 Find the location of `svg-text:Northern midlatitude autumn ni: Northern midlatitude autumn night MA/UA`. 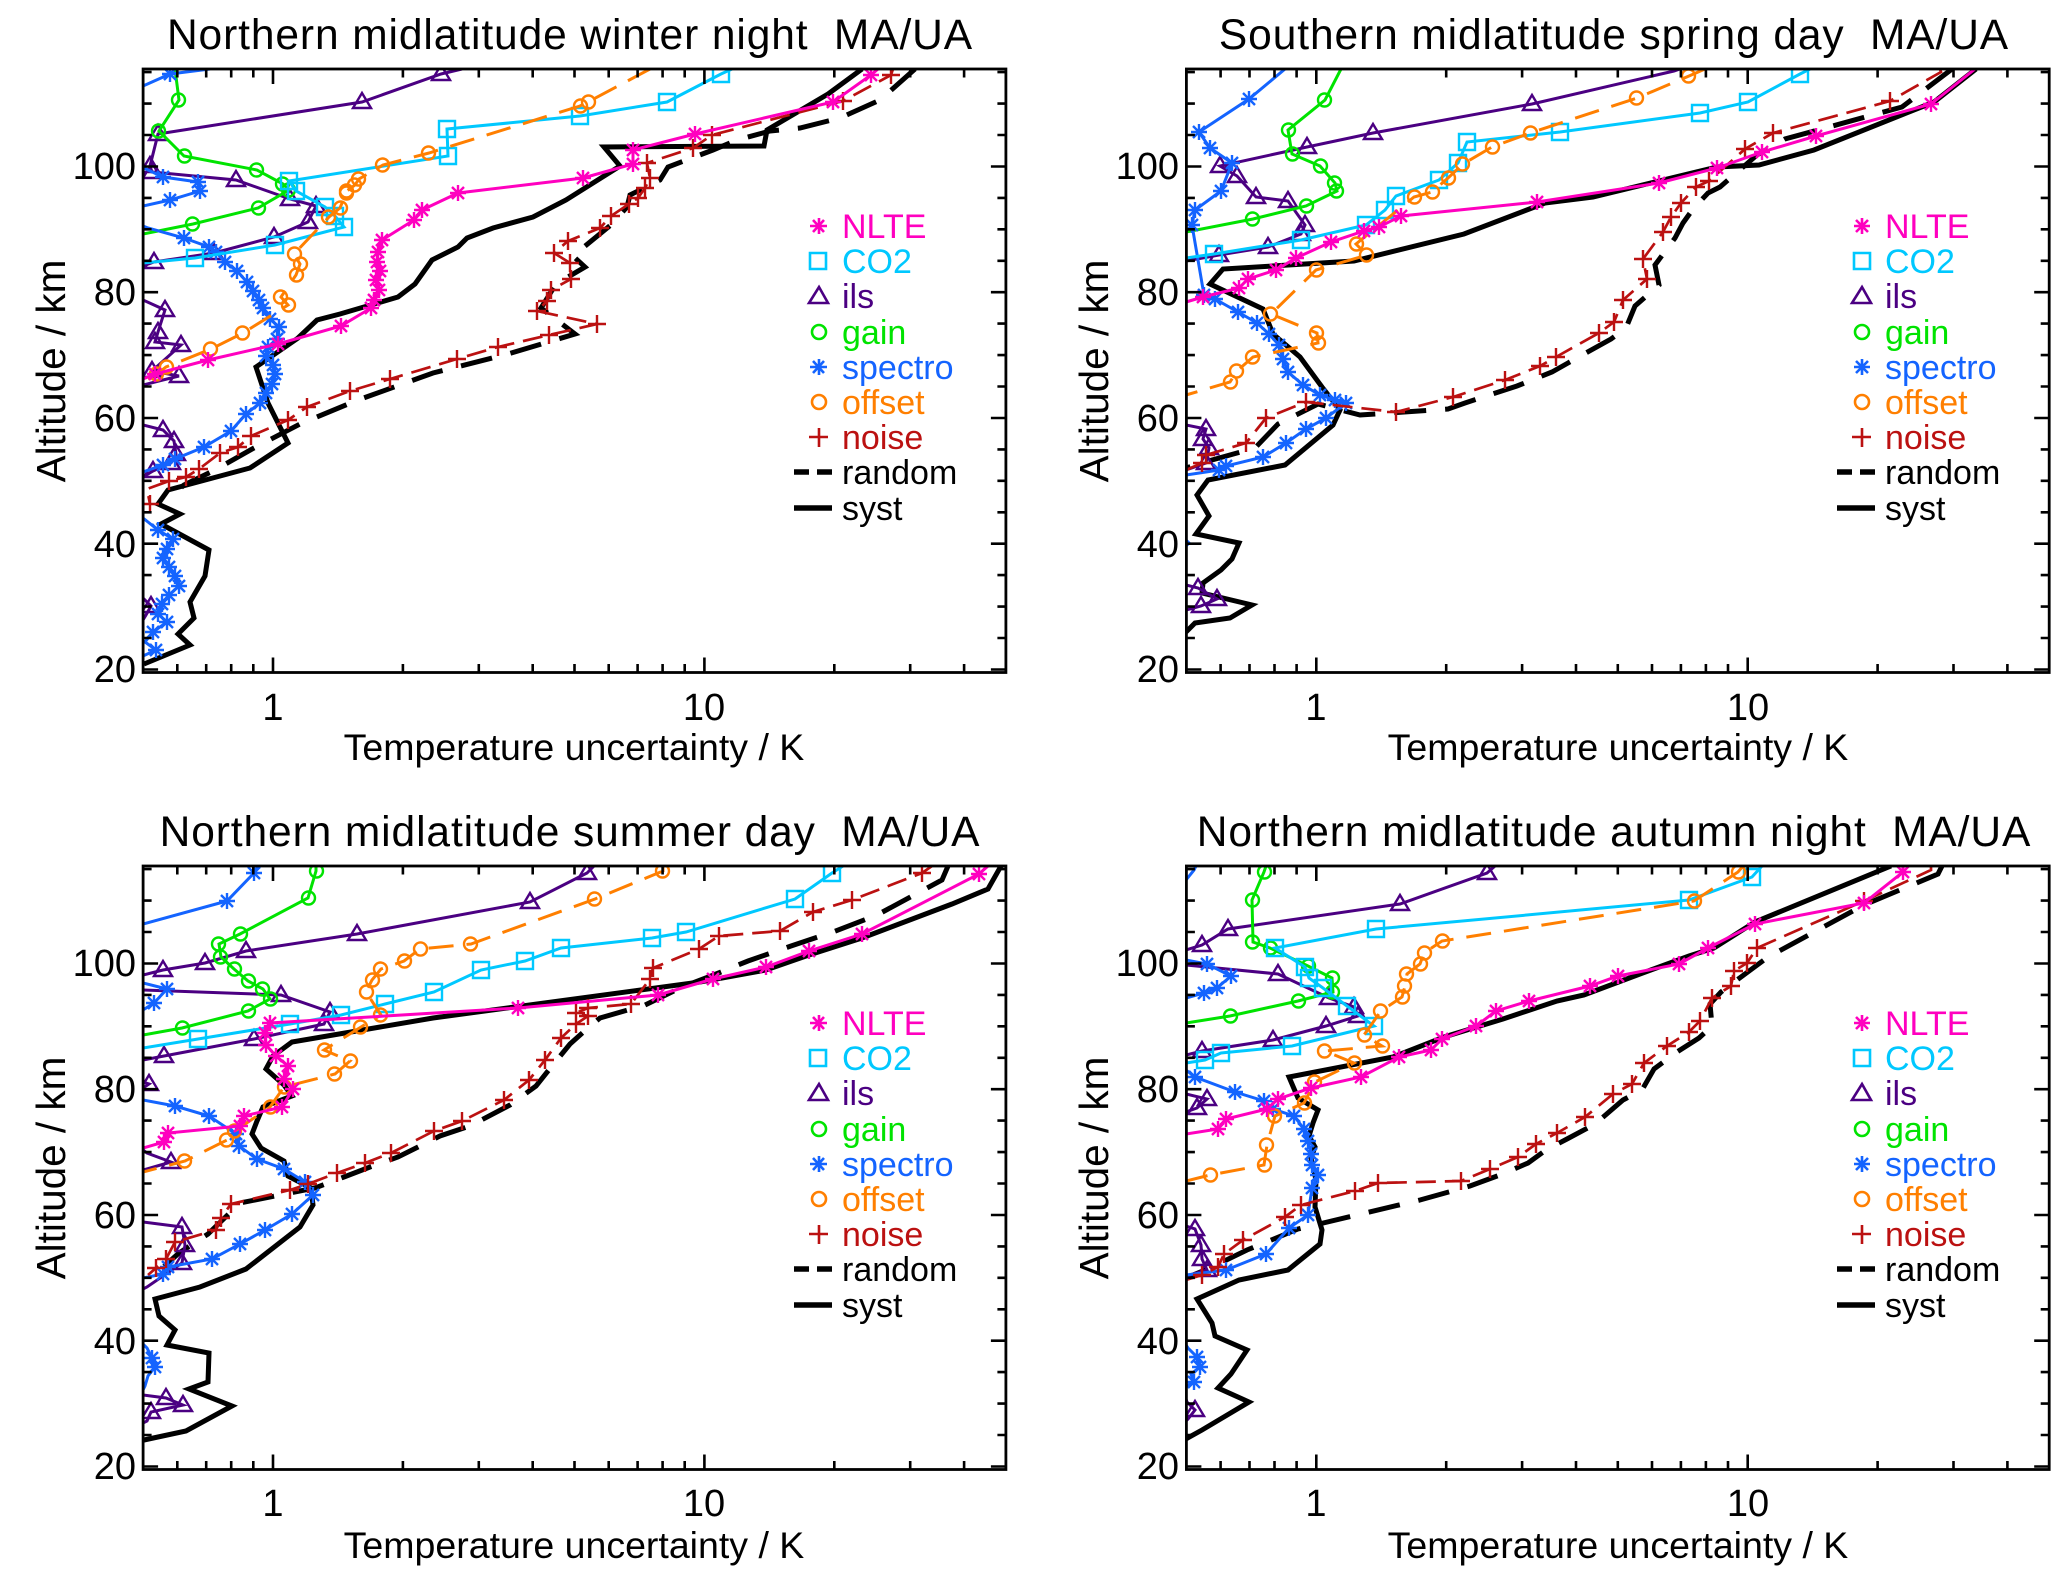

svg-text:Northern midlatitude autumn ni: Northern midlatitude autumn night MA/UA is located at coordinates (1614, 832).